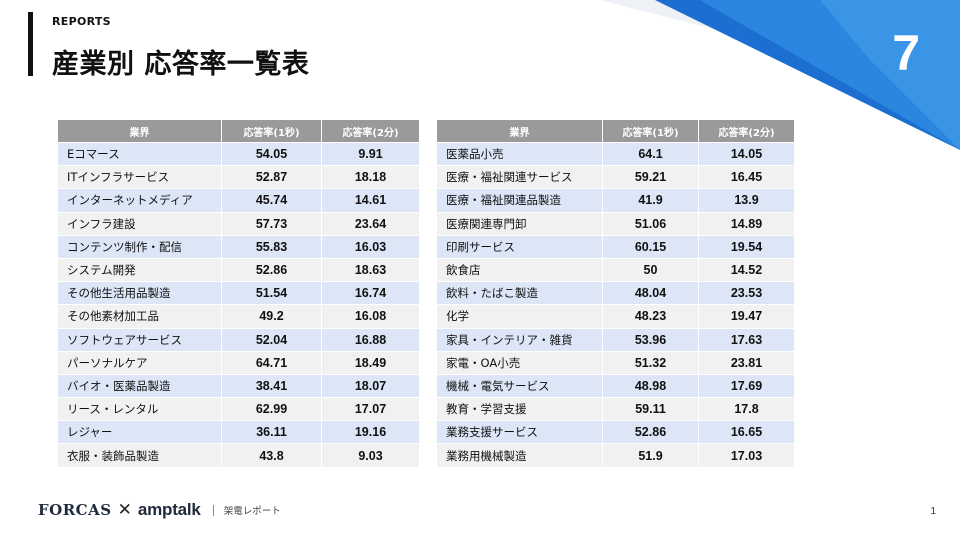 Image resolution: width=960 pixels, height=540 pixels. I want to click on title-accent-bar, so click(30, 44).